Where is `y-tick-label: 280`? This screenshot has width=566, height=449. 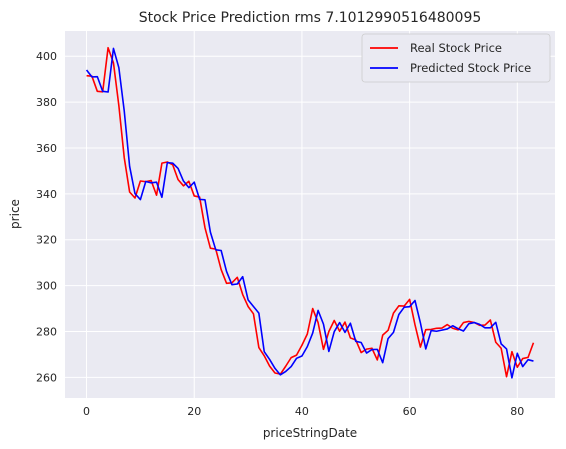 y-tick-label: 280 is located at coordinates (46, 331).